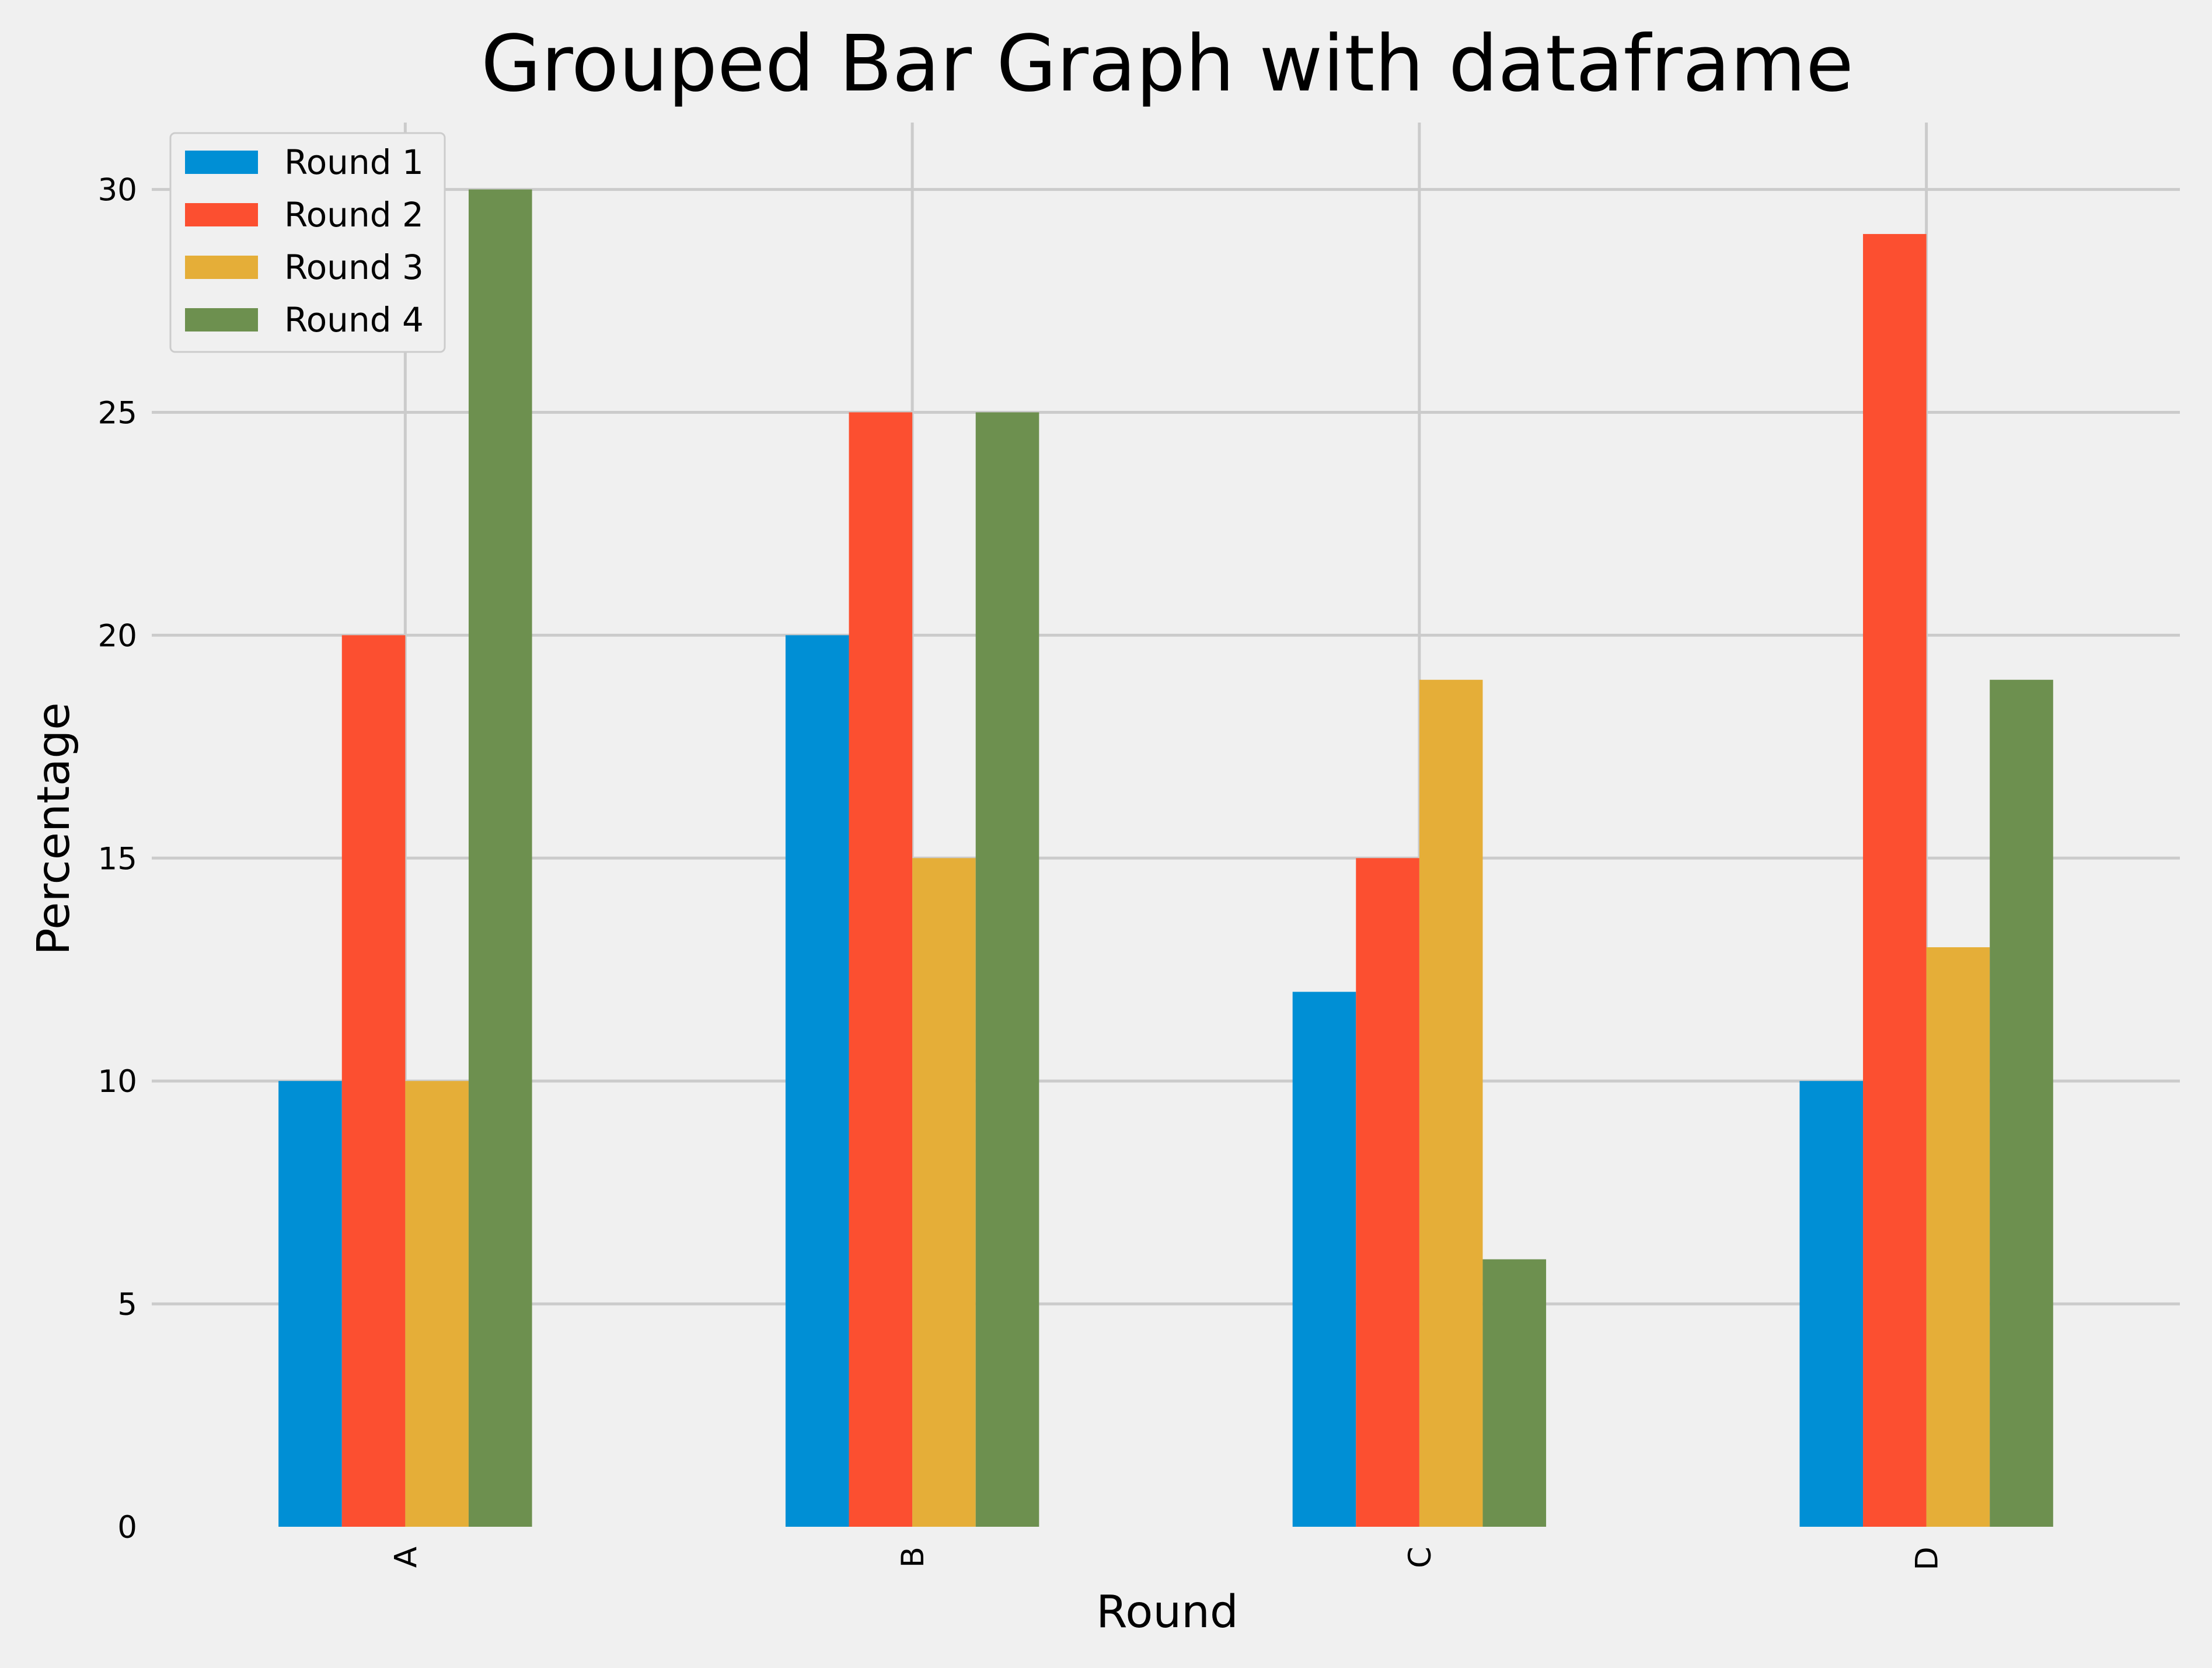  What do you see at coordinates (117, 191) in the screenshot?
I see `y-tick-label: 30` at bounding box center [117, 191].